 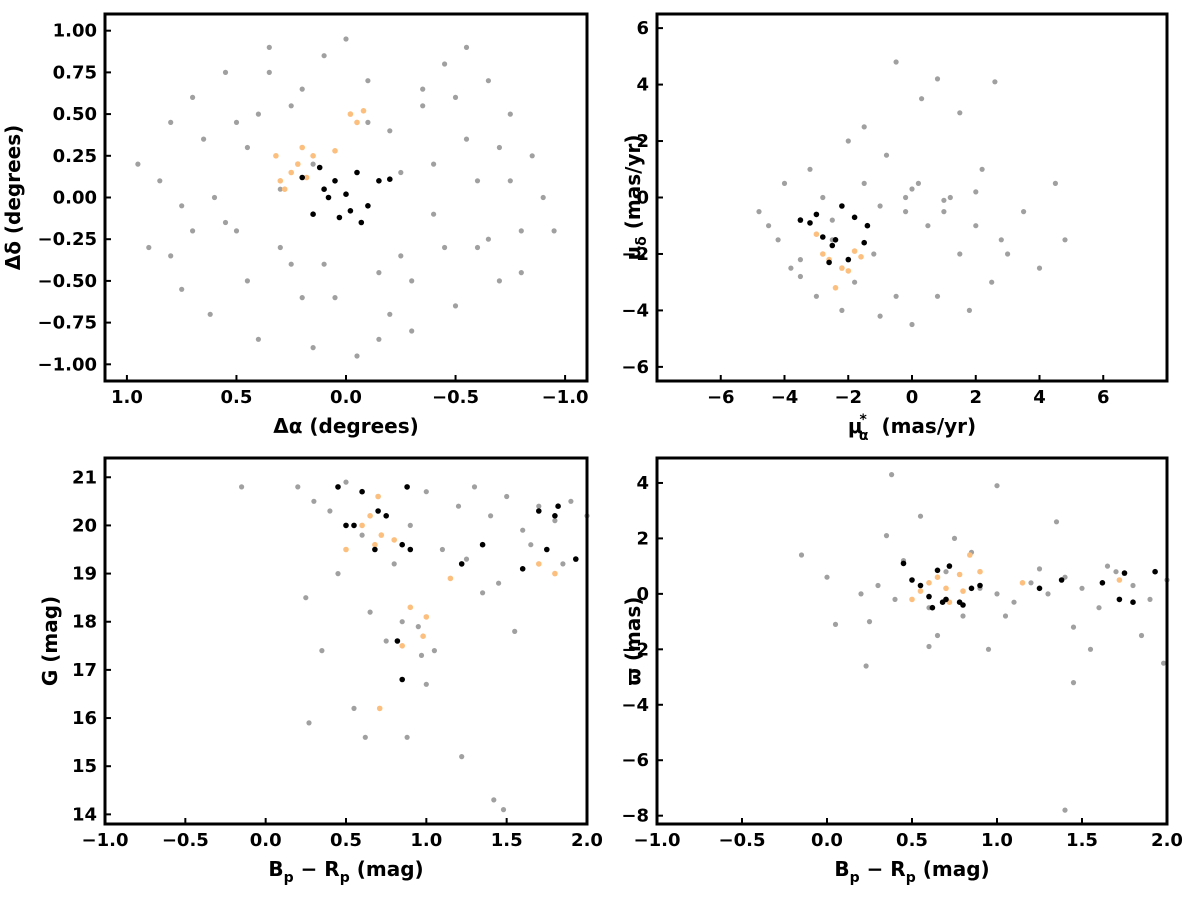 I want to click on y-tick-label: −2, so click(x=635, y=254).